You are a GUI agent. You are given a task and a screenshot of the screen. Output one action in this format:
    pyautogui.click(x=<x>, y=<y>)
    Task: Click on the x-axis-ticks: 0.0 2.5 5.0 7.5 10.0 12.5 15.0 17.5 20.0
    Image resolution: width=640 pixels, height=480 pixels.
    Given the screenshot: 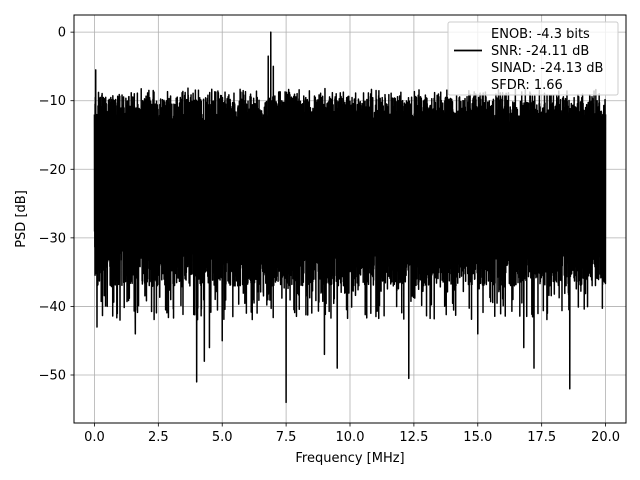 What is the action you would take?
    pyautogui.click(x=352, y=434)
    